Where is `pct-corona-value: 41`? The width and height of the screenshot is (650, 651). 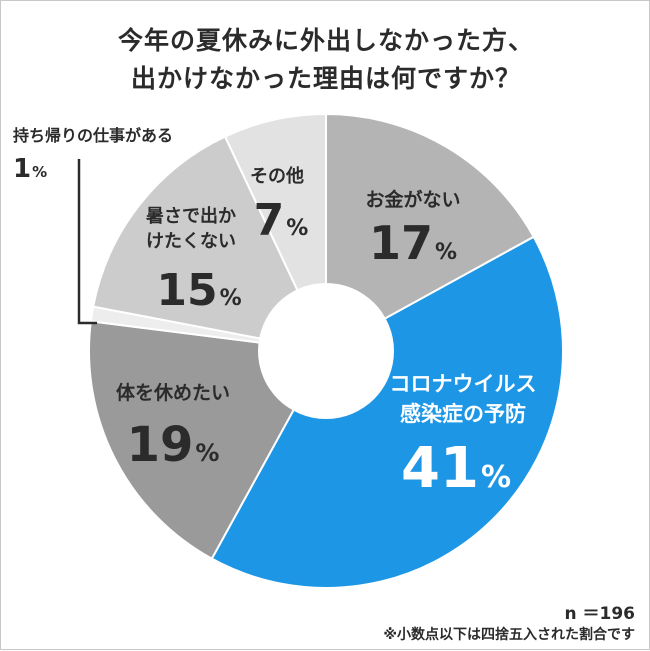 pct-corona-value: 41 is located at coordinates (440, 468).